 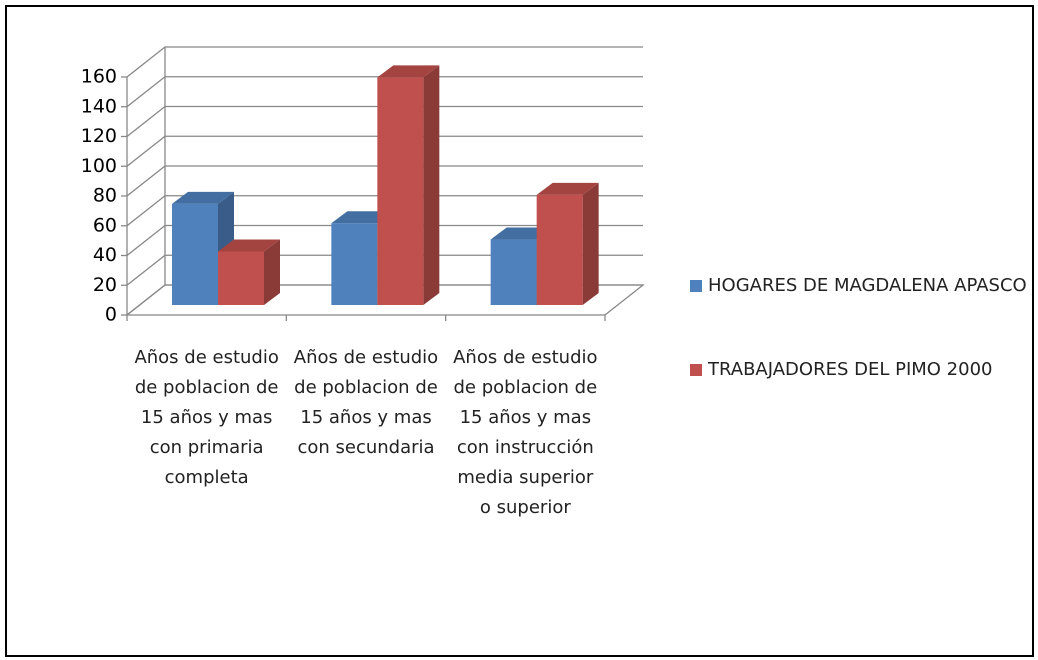 I want to click on y-tick-label: 120, so click(x=99, y=136).